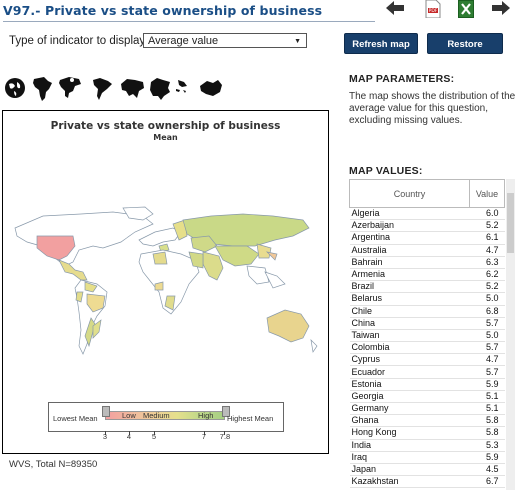 This screenshot has height=490, width=524. I want to click on middle-east-icon, so click(182, 90).